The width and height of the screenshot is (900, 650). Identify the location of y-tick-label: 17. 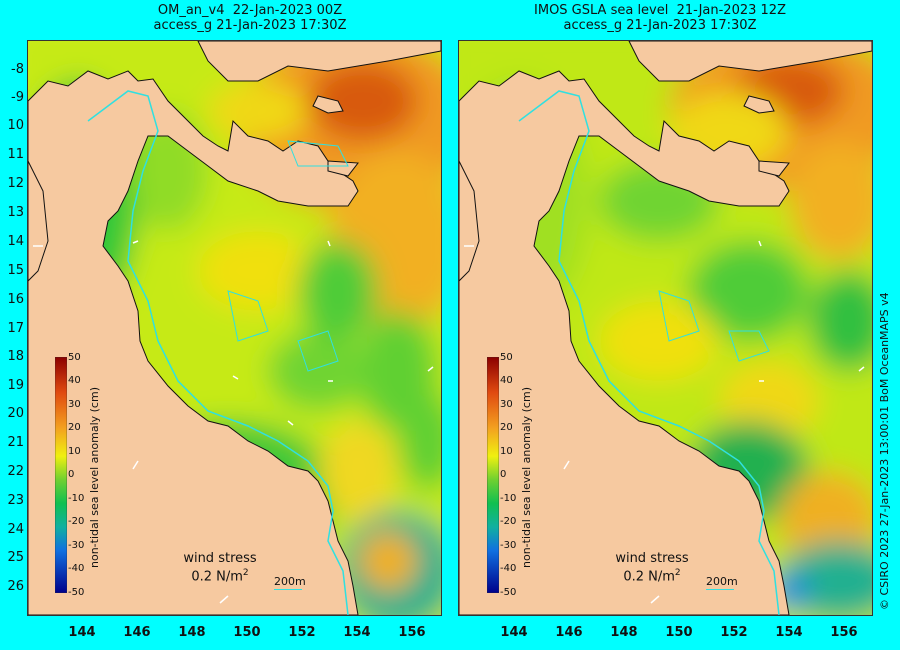
(15, 328).